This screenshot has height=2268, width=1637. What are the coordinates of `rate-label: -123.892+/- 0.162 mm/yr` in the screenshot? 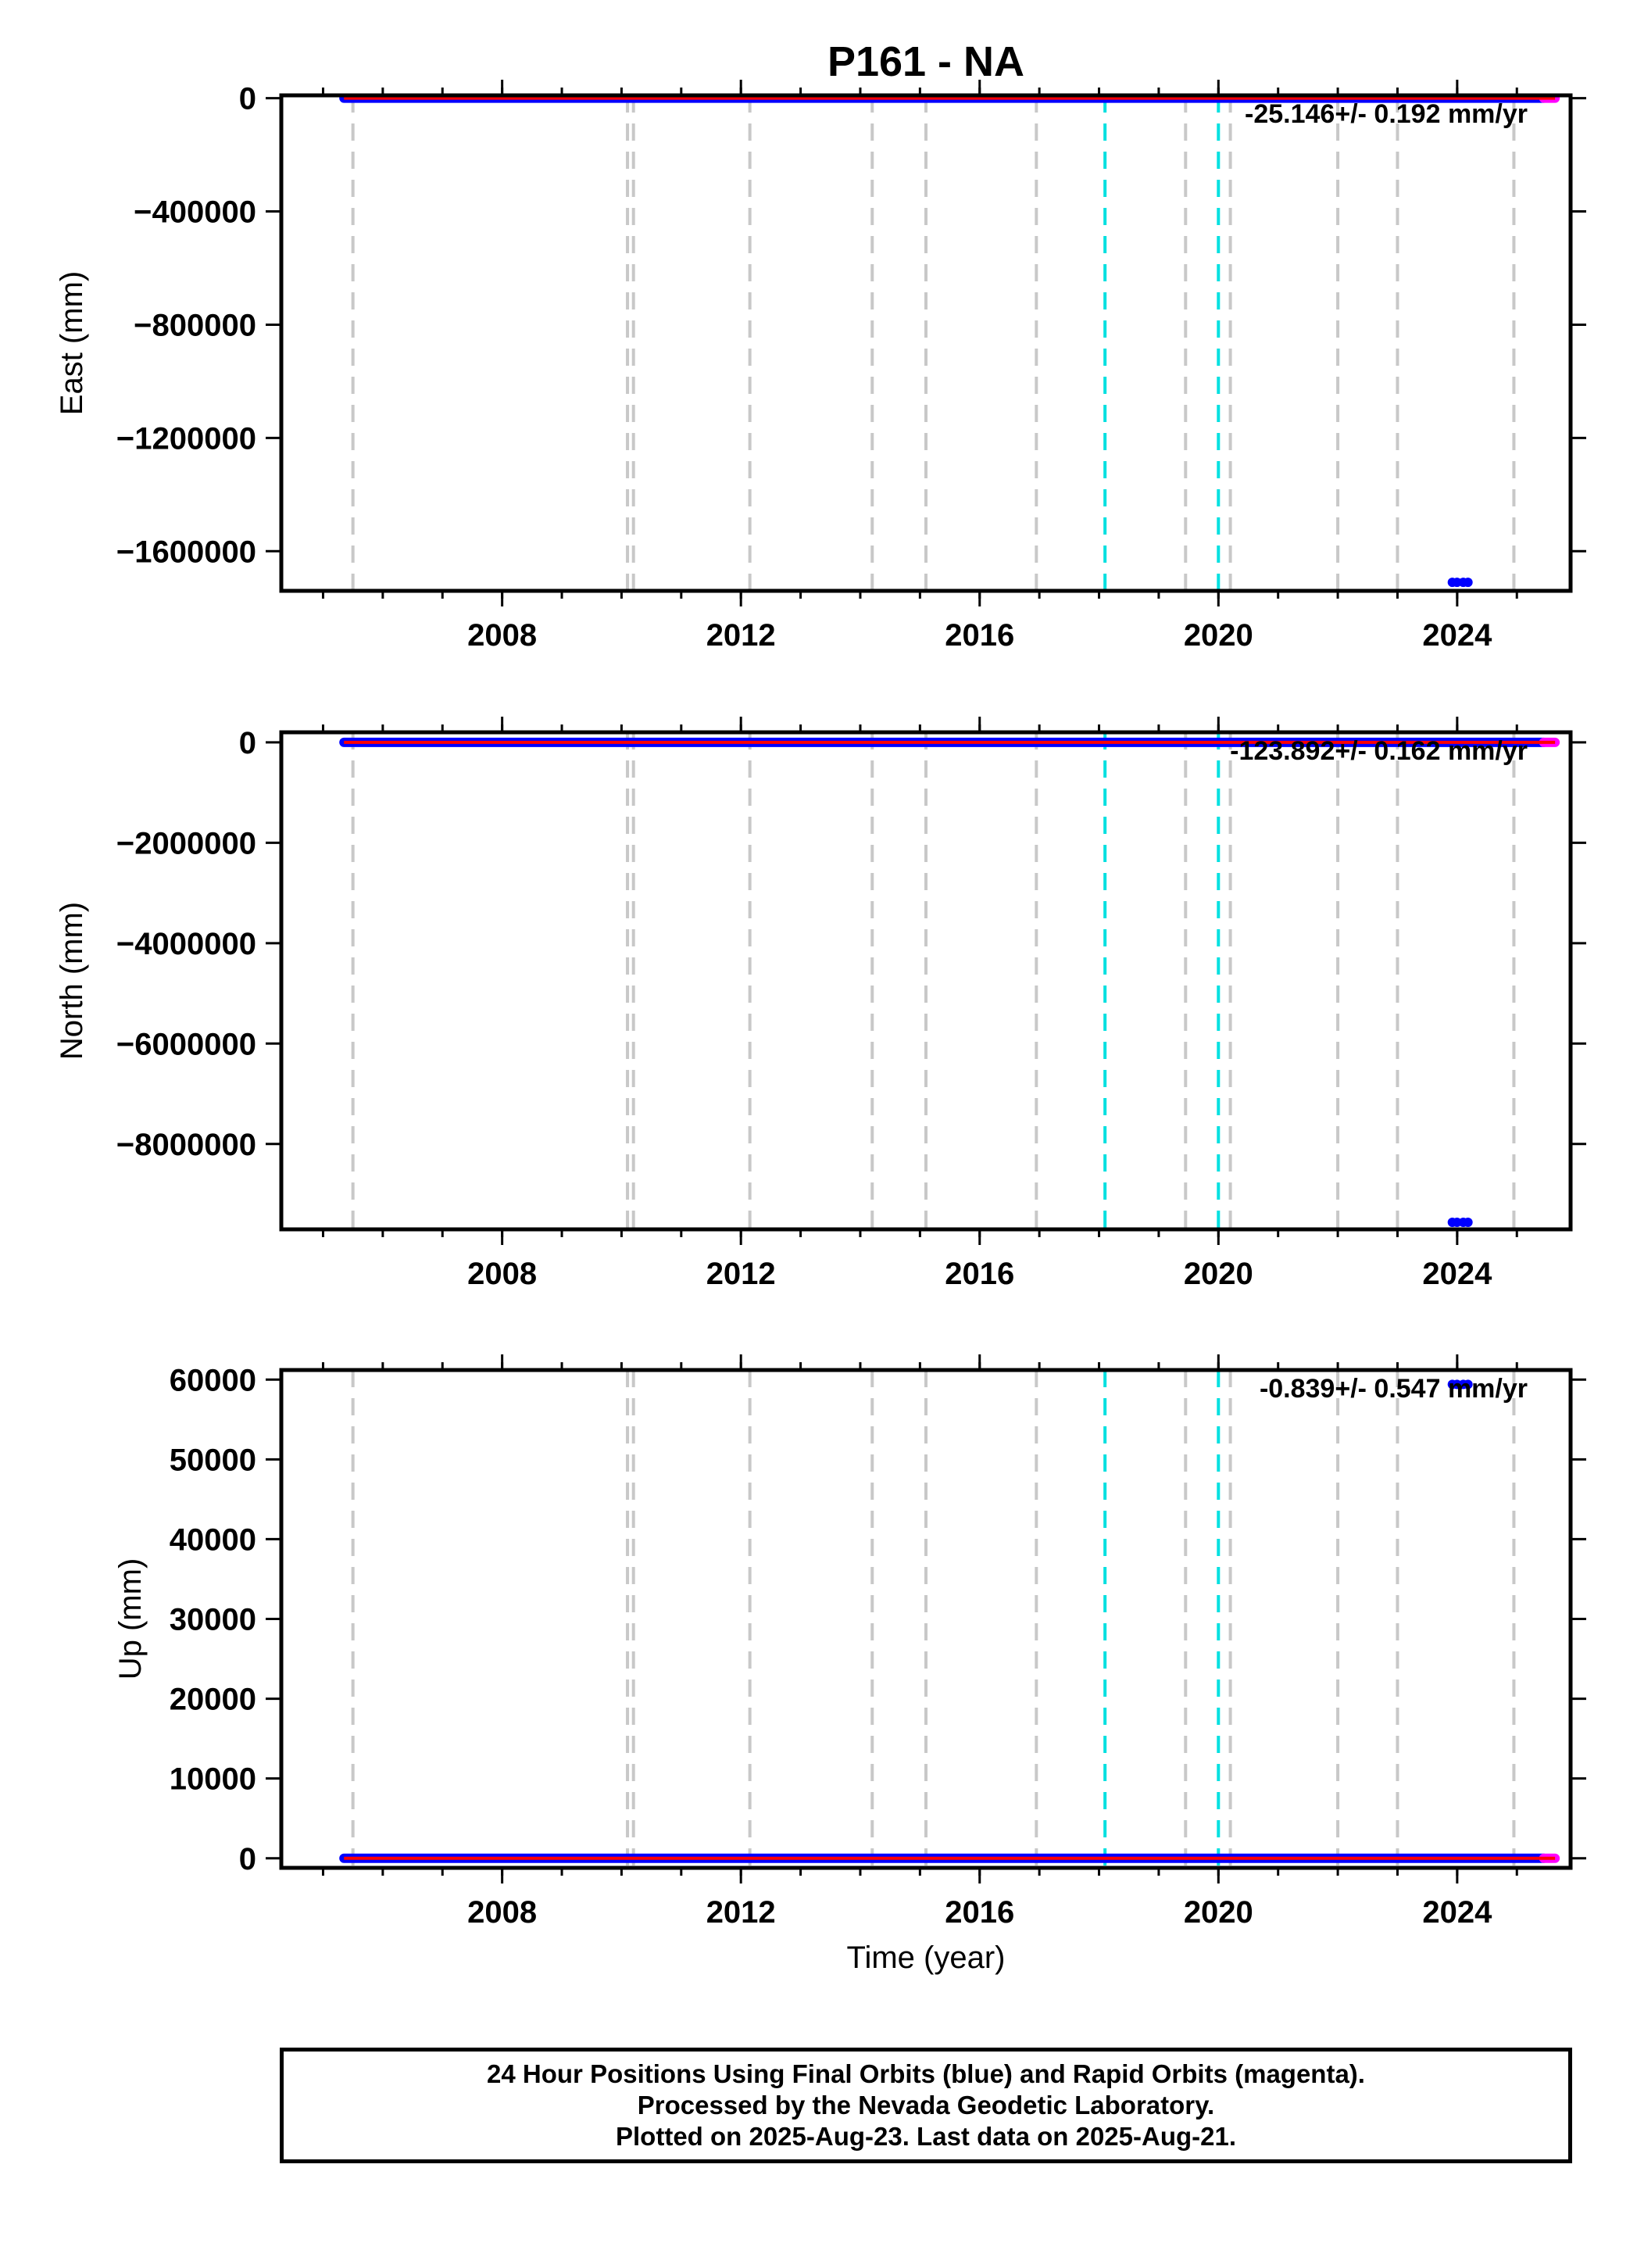 It's located at (1379, 751).